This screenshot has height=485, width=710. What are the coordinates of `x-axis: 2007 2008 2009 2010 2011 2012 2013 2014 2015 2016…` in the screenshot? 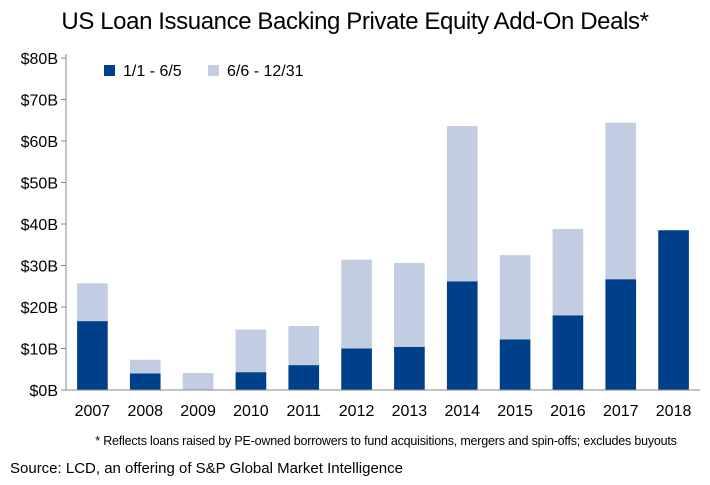 It's located at (383, 404).